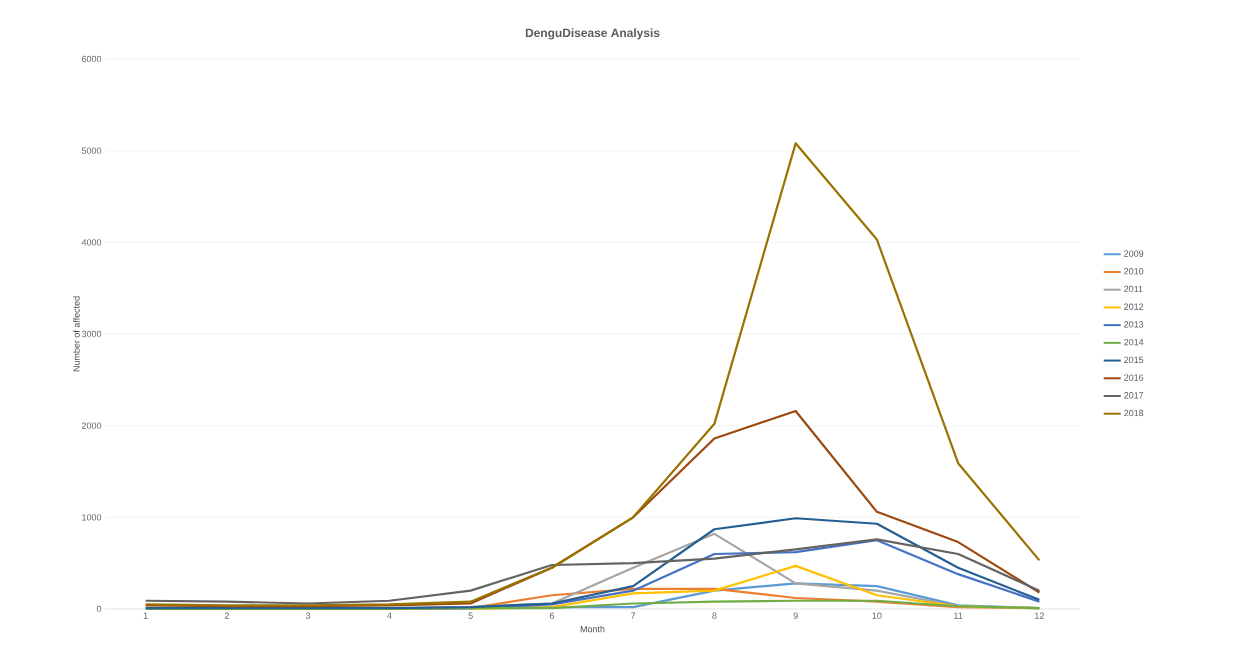  What do you see at coordinates (1134, 342) in the screenshot?
I see `legend-label: 2014` at bounding box center [1134, 342].